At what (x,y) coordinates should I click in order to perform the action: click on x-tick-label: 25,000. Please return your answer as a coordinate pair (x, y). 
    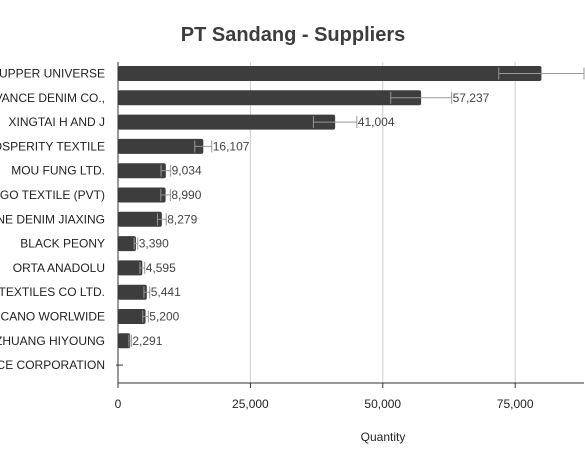
    Looking at the image, I should click on (250, 404).